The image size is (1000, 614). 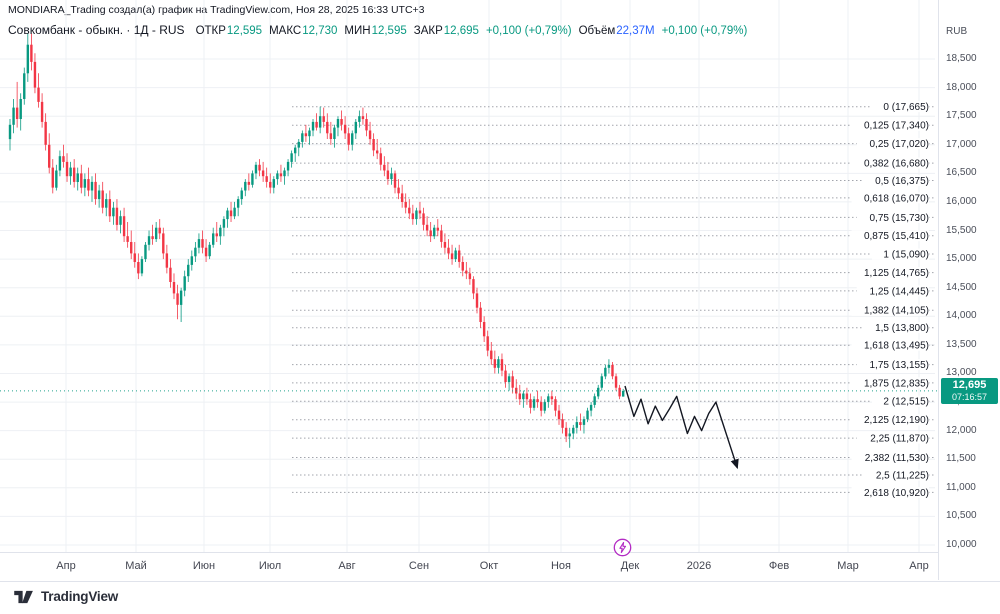 I want to click on fib-level-label: 1 (15,090), so click(x=906, y=254).